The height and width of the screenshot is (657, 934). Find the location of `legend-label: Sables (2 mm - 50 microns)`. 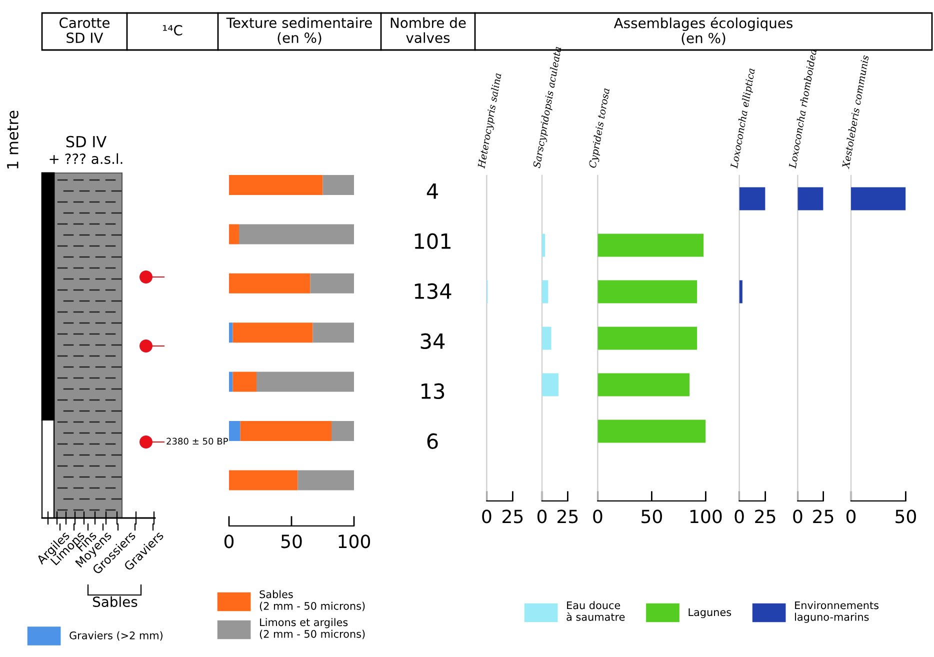

legend-label: Sables (2 mm - 50 microns) is located at coordinates (312, 601).